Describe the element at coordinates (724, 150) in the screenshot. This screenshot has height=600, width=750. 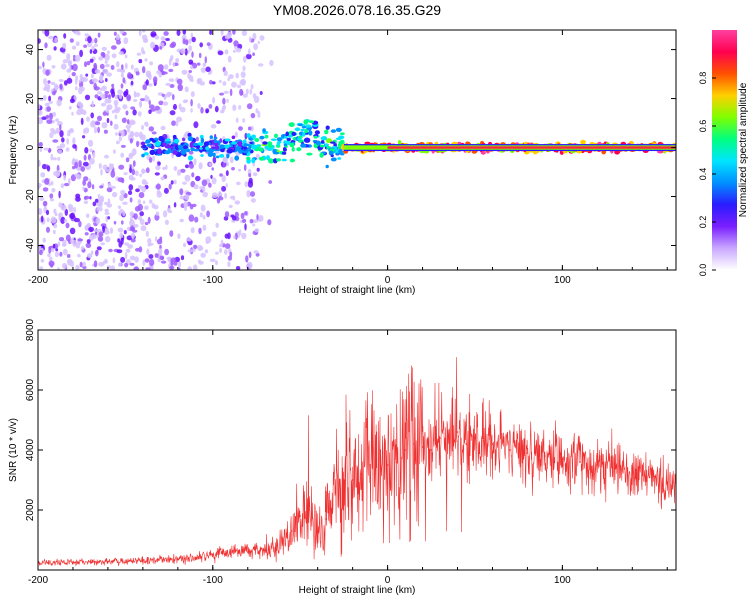
I see `colorbar-strip` at that location.